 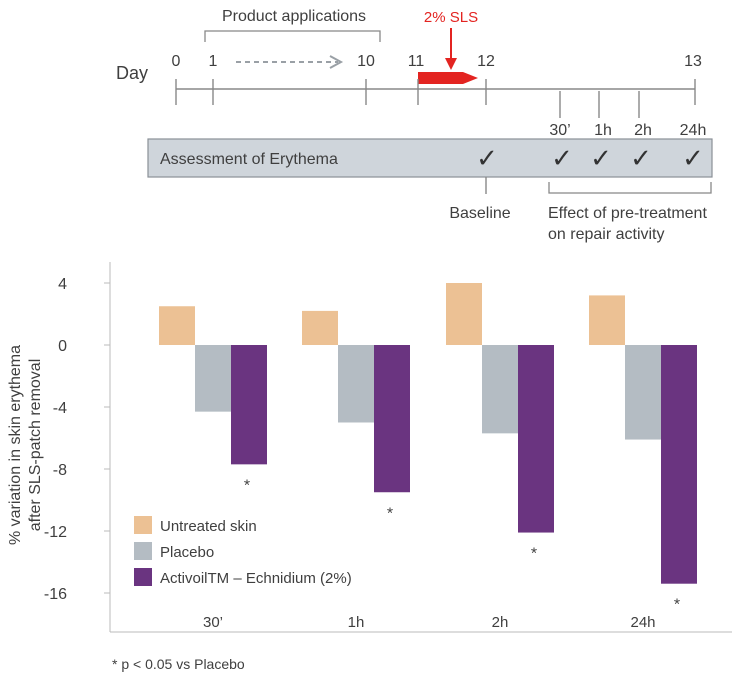 What do you see at coordinates (486, 61) in the screenshot?
I see `day-tick-label: 12` at bounding box center [486, 61].